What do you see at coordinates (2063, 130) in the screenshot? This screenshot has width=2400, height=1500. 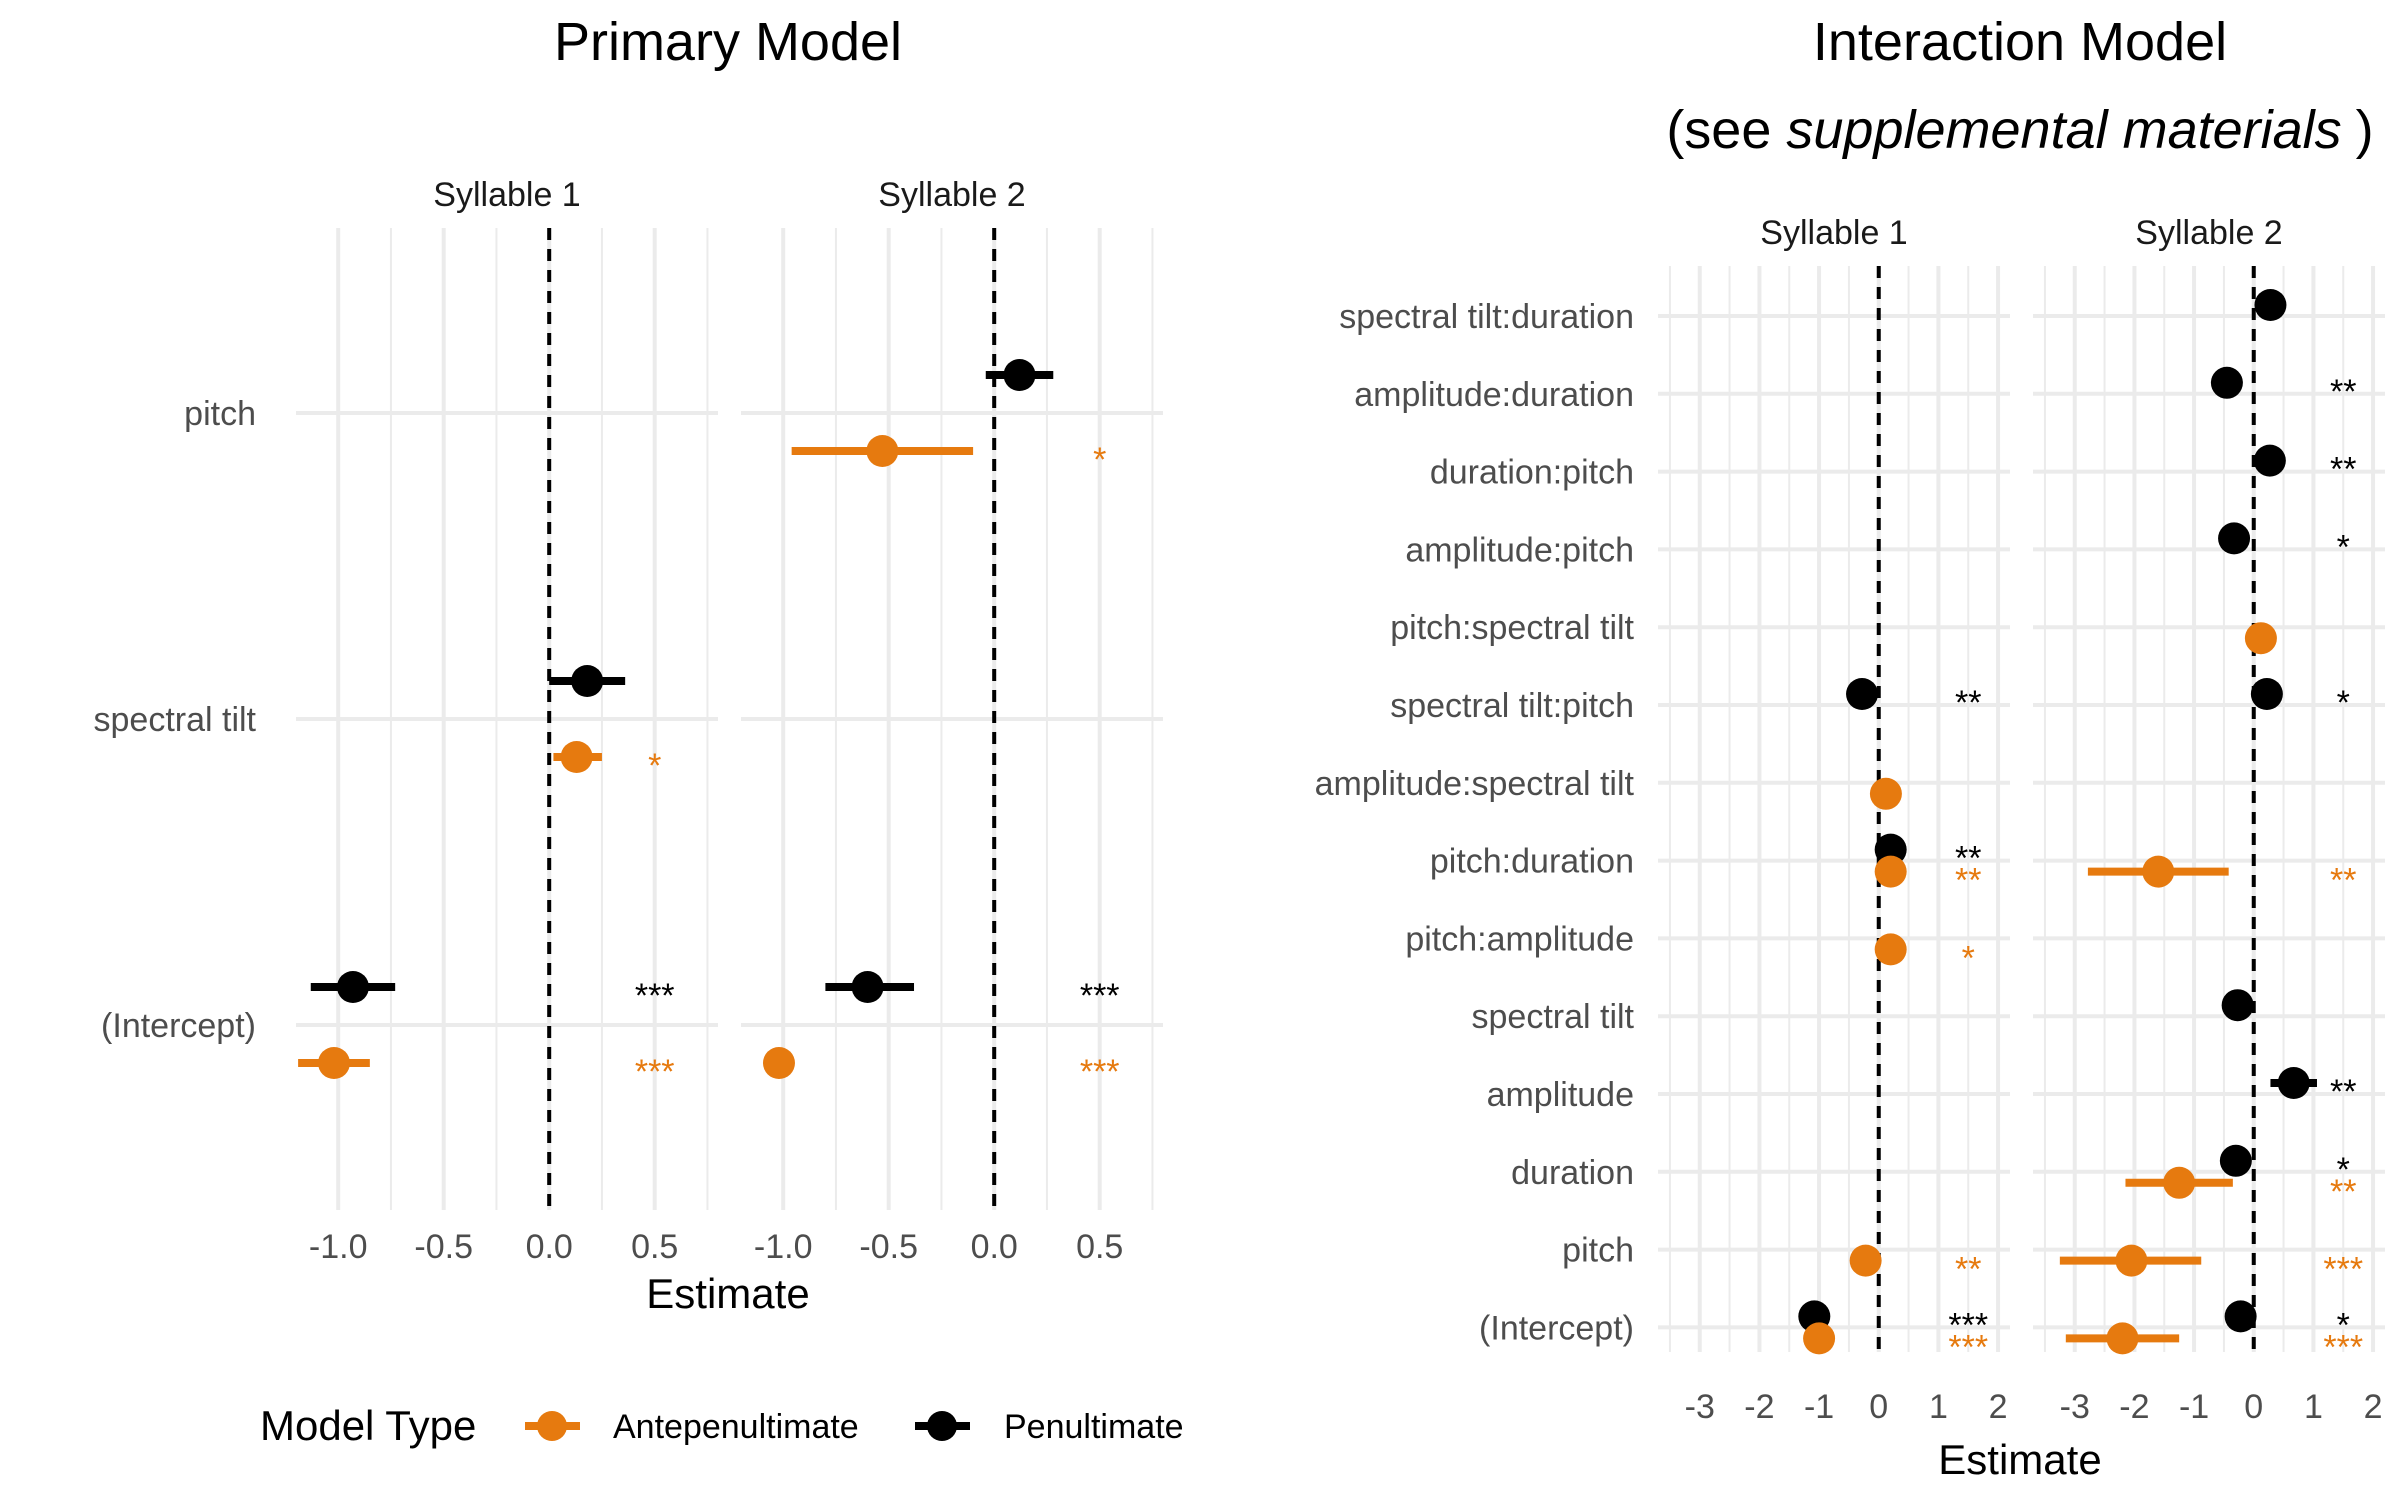 I see `subtitle-italic: supplemental materials` at bounding box center [2063, 130].